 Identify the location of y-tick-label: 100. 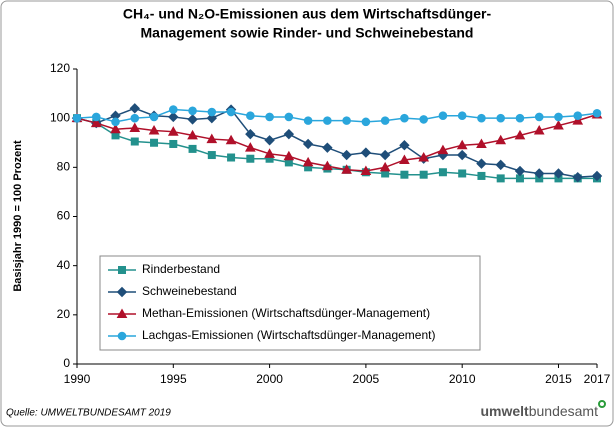
(60, 117).